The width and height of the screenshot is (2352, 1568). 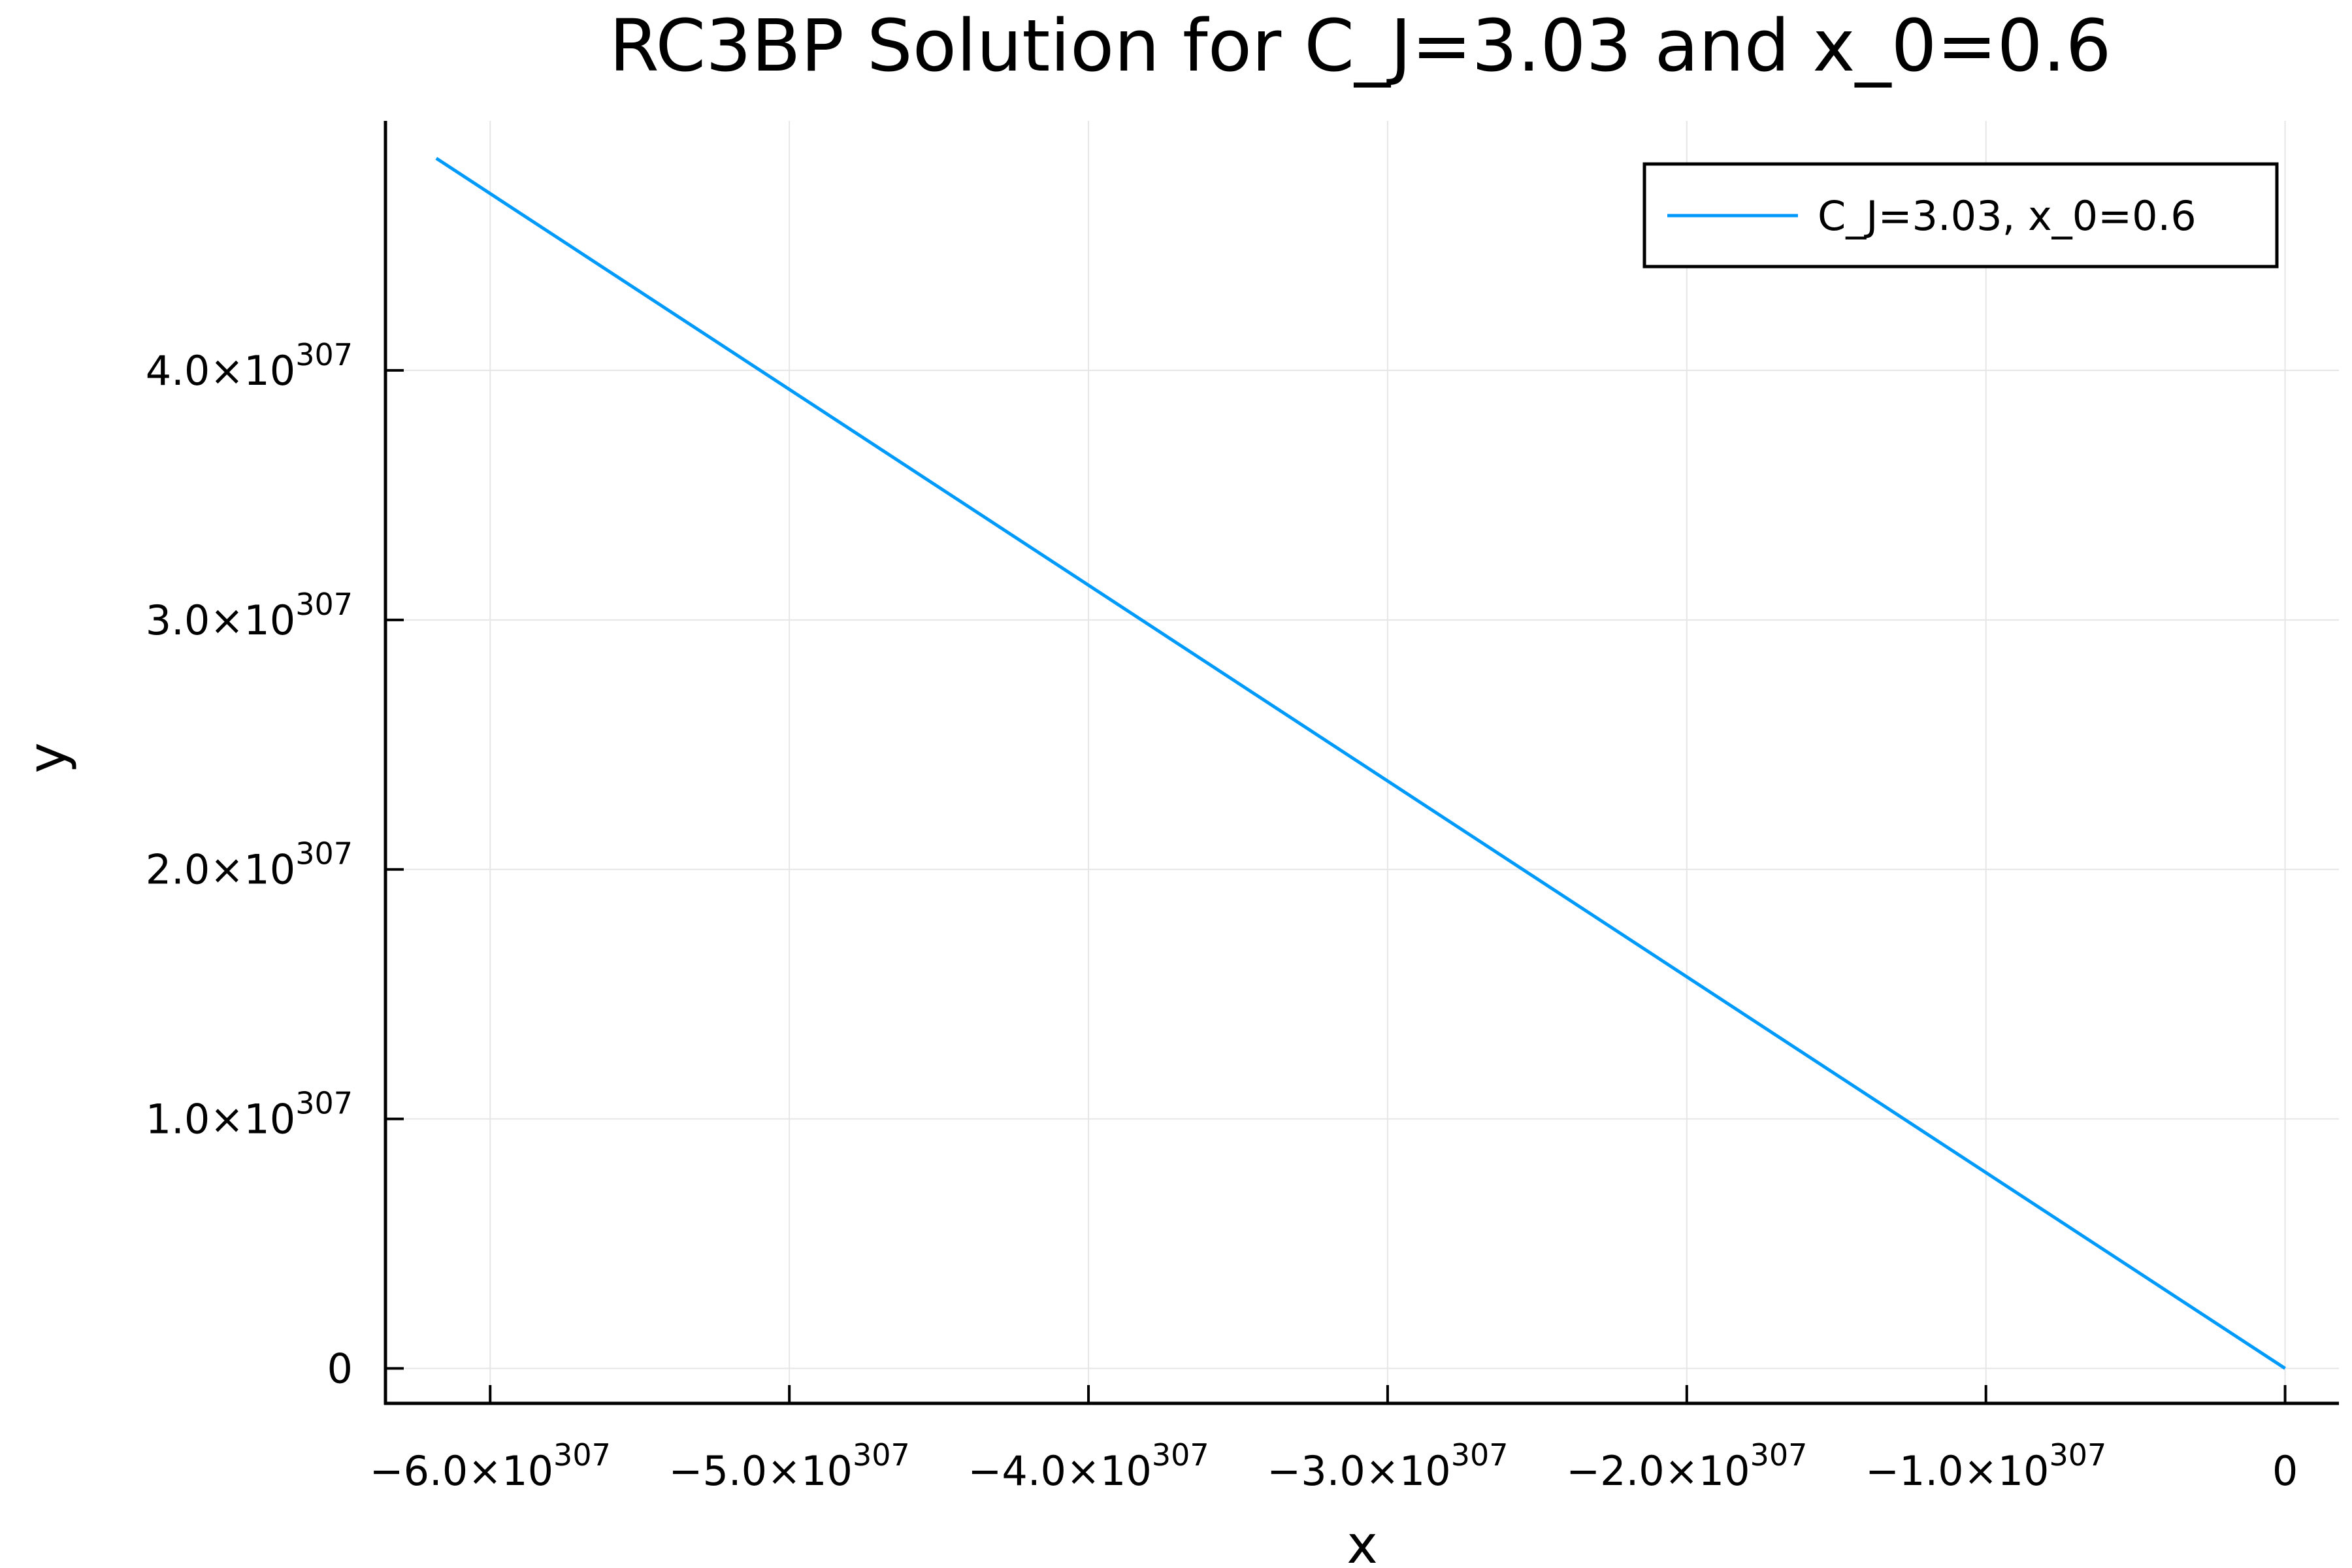 I want to click on x-tick-label: −3.0×10307, so click(x=1387, y=1466).